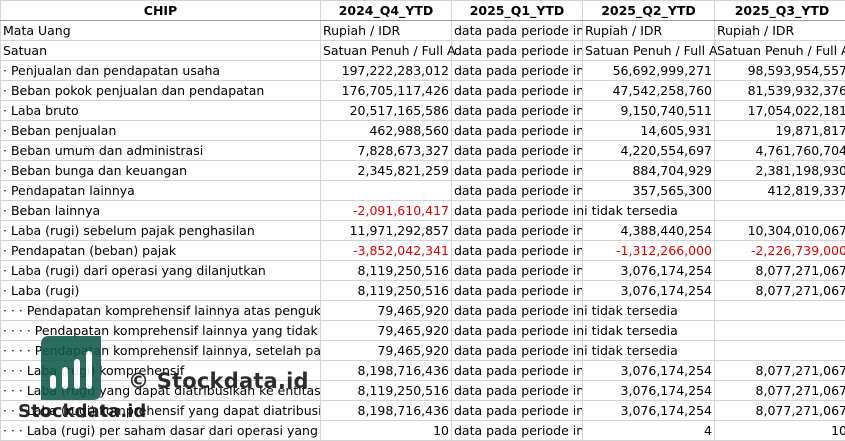  I want to click on data-cell: 176,705,117,426, so click(386, 90).